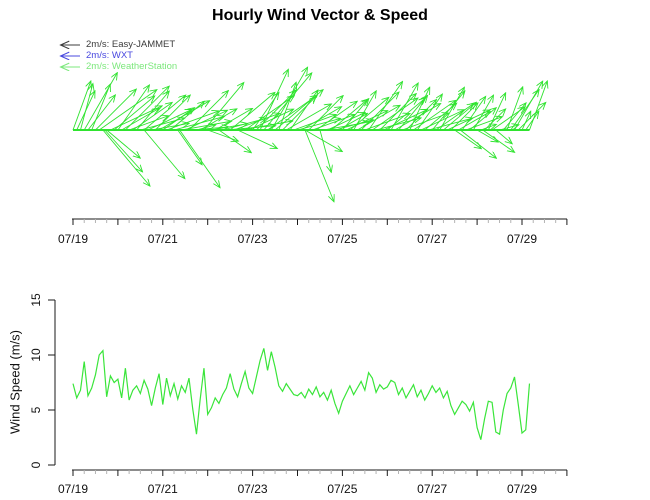 The image size is (650, 500). What do you see at coordinates (36, 355) in the screenshot?
I see `y-tick-label: 10` at bounding box center [36, 355].